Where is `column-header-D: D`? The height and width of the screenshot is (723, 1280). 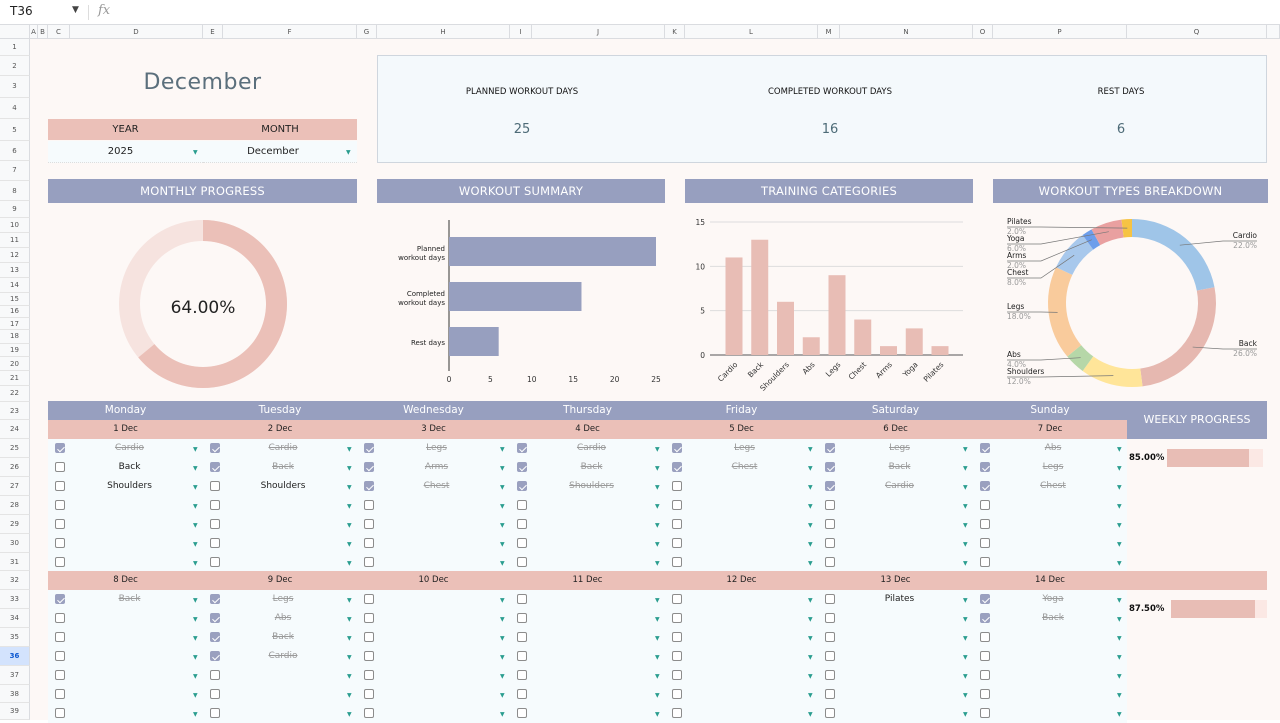
column-header-D: D is located at coordinates (136, 32).